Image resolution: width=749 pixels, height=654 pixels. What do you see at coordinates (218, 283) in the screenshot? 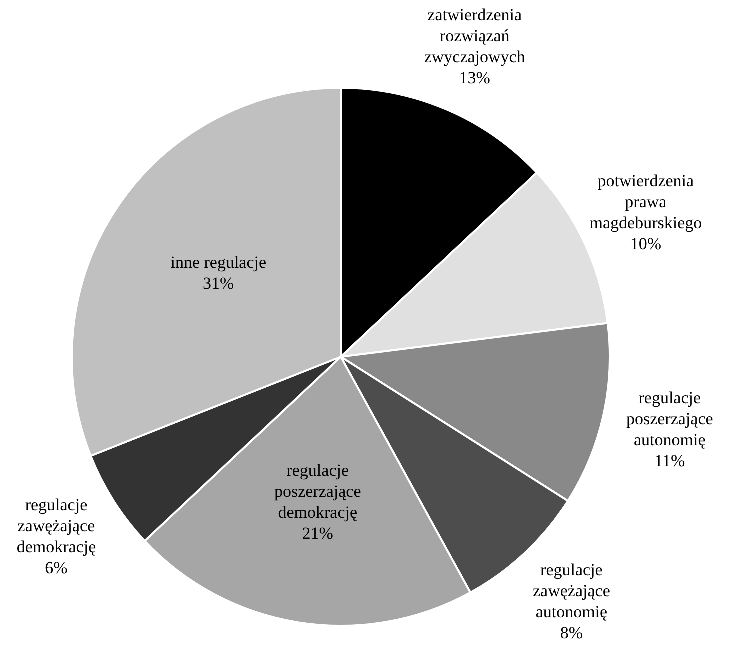
I see `data-label: 31%` at bounding box center [218, 283].